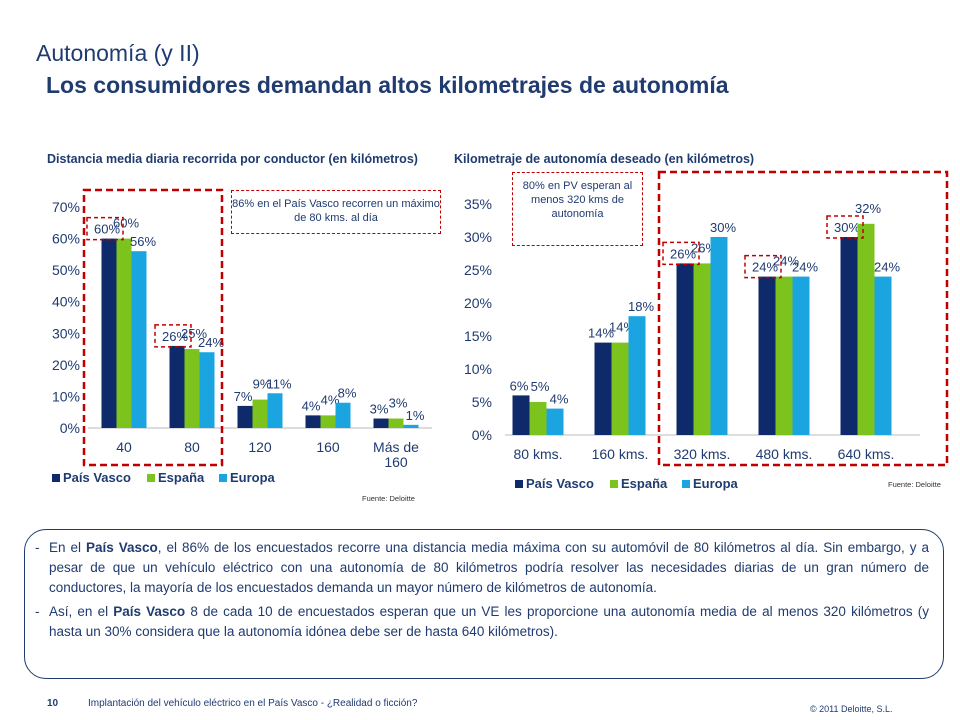  I want to click on data-label: 11%, so click(278, 383).